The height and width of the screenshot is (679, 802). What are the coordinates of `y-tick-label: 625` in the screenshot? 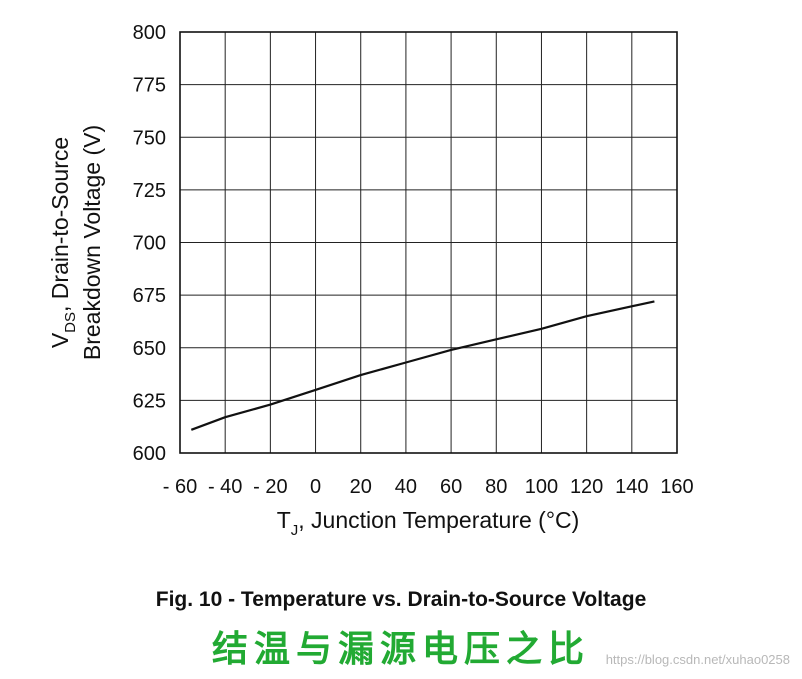 It's located at (149, 401).